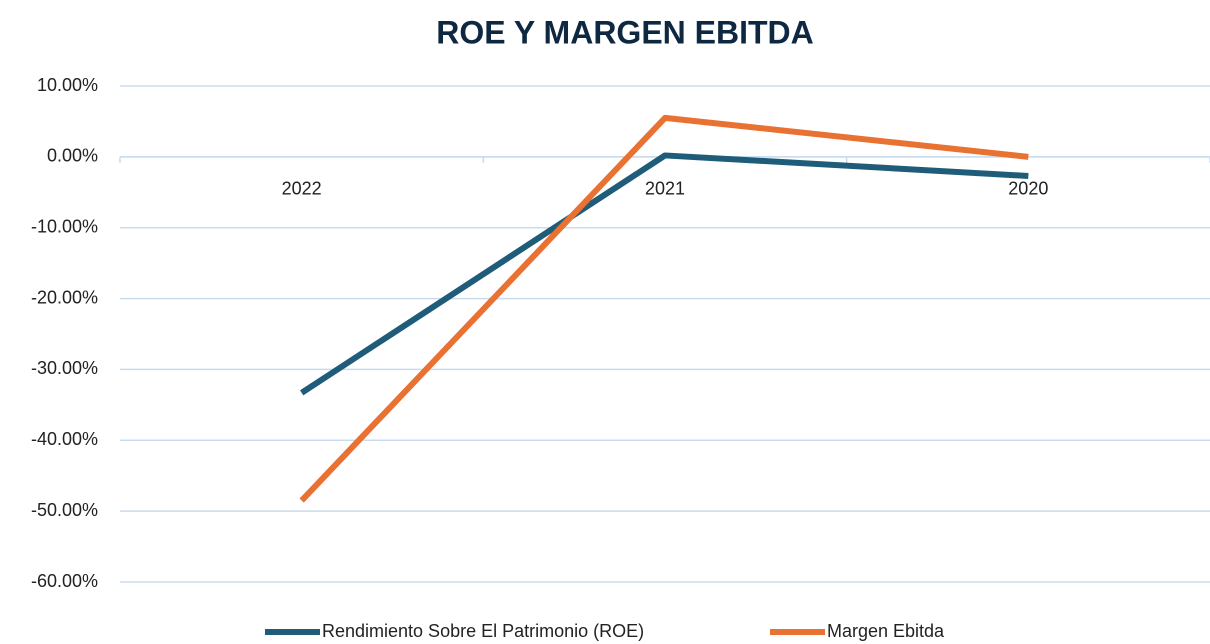  What do you see at coordinates (64, 368) in the screenshot?
I see `y-tick-label: -30.00%` at bounding box center [64, 368].